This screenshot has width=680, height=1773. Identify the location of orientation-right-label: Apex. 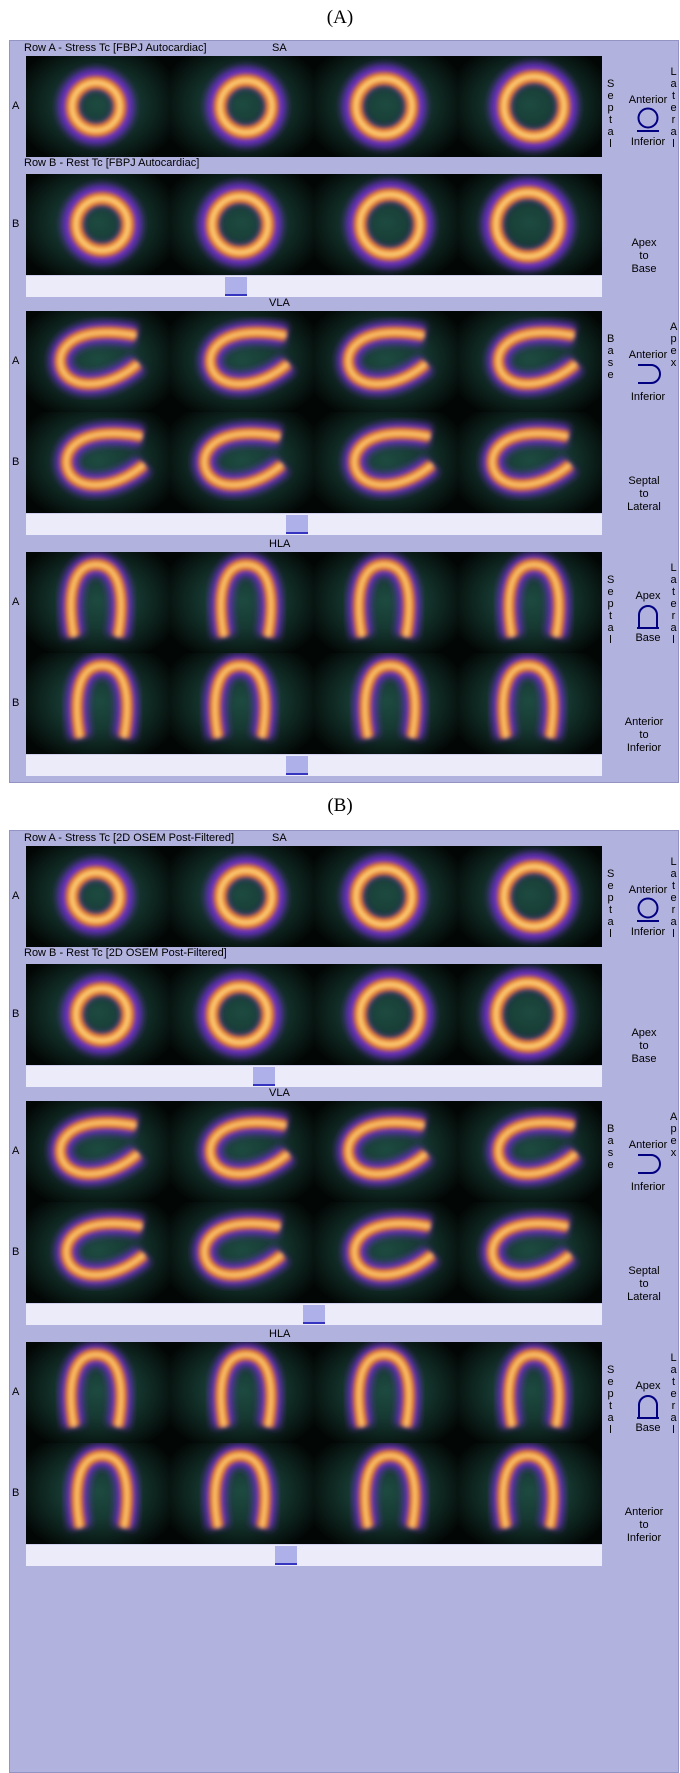
(674, 345).